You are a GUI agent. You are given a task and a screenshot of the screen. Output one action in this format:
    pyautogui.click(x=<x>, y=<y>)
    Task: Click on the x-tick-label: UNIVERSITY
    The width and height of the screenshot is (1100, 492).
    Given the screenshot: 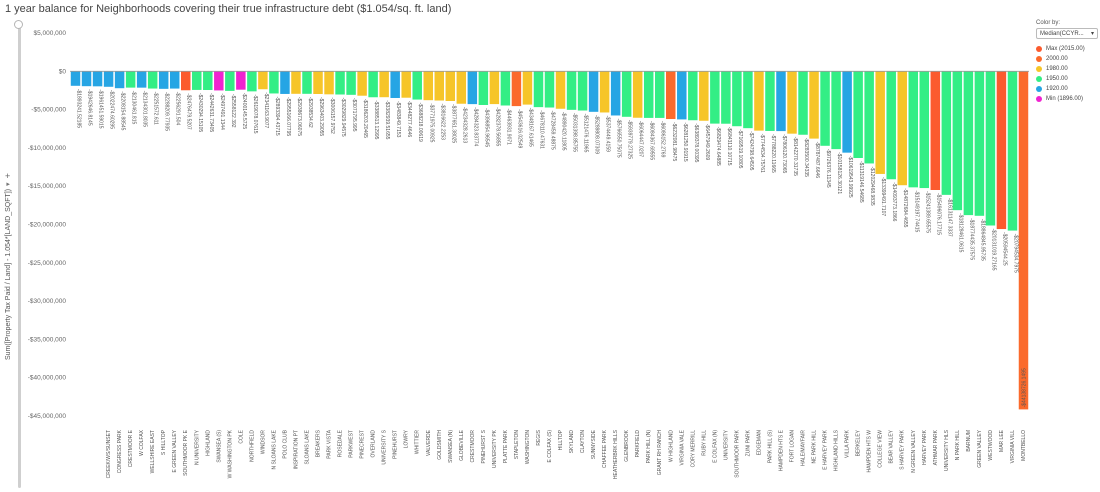 What is the action you would take?
    pyautogui.click(x=726, y=444)
    